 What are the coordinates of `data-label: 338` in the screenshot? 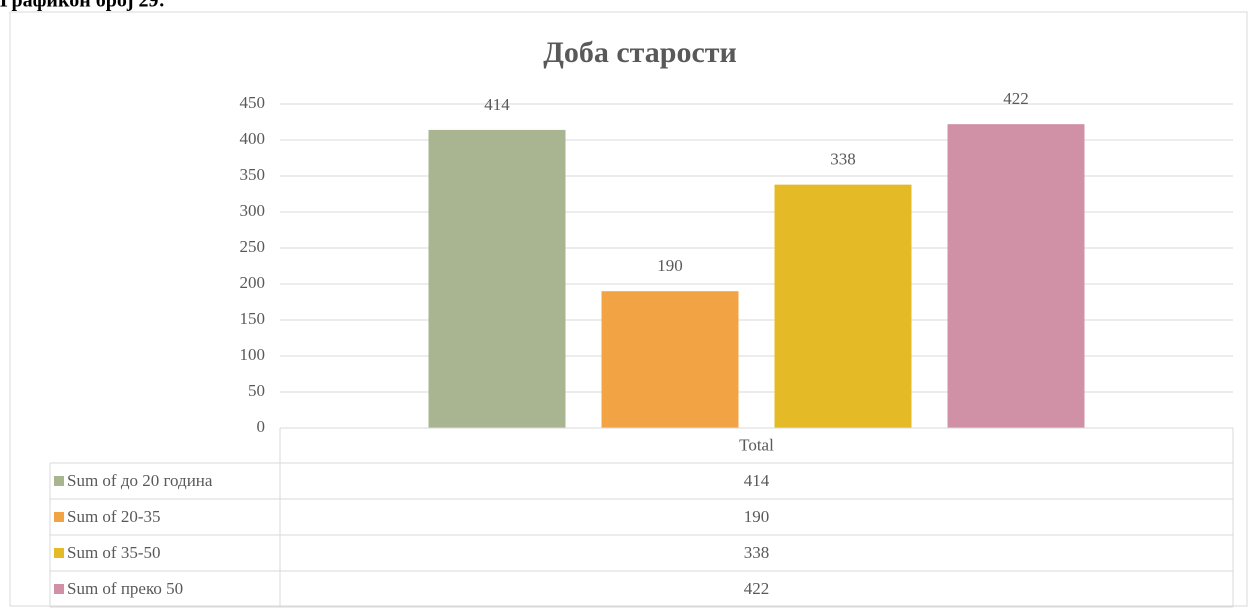 It's located at (843, 159).